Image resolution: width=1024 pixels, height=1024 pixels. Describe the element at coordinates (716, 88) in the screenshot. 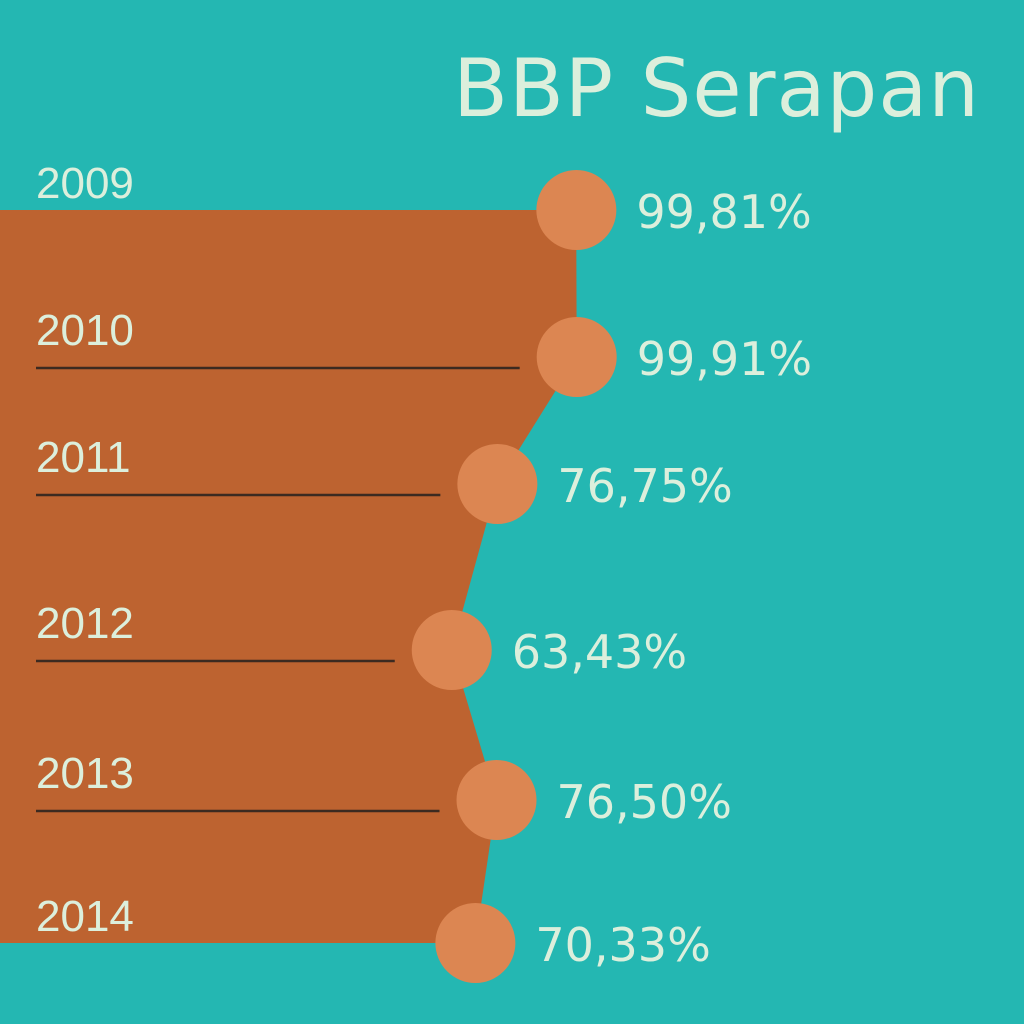

I see `chart-title: BBP Serapan` at that location.